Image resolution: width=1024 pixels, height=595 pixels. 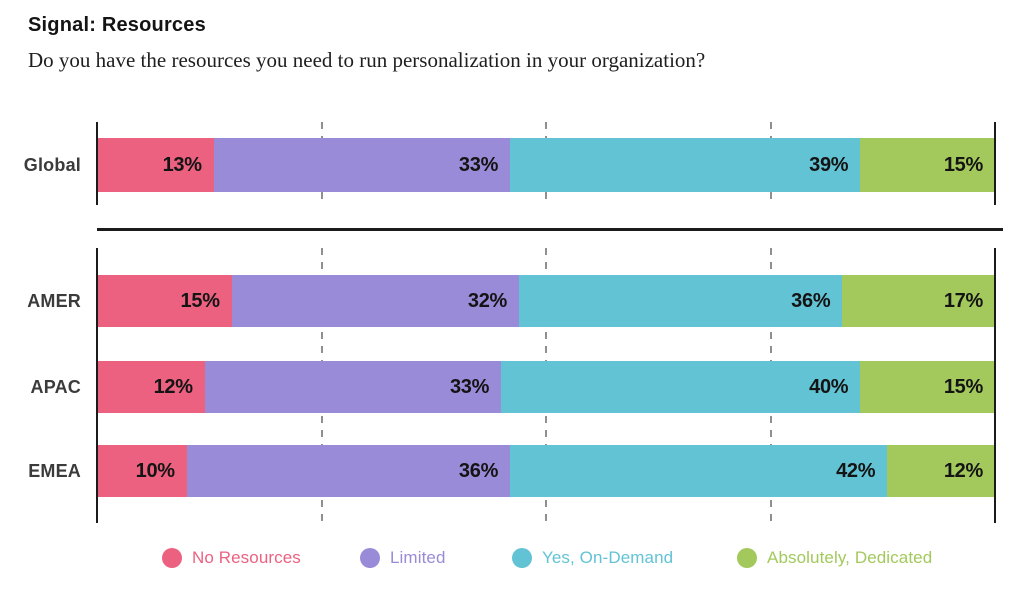 I want to click on row-label-amer: AMER, so click(x=54, y=300).